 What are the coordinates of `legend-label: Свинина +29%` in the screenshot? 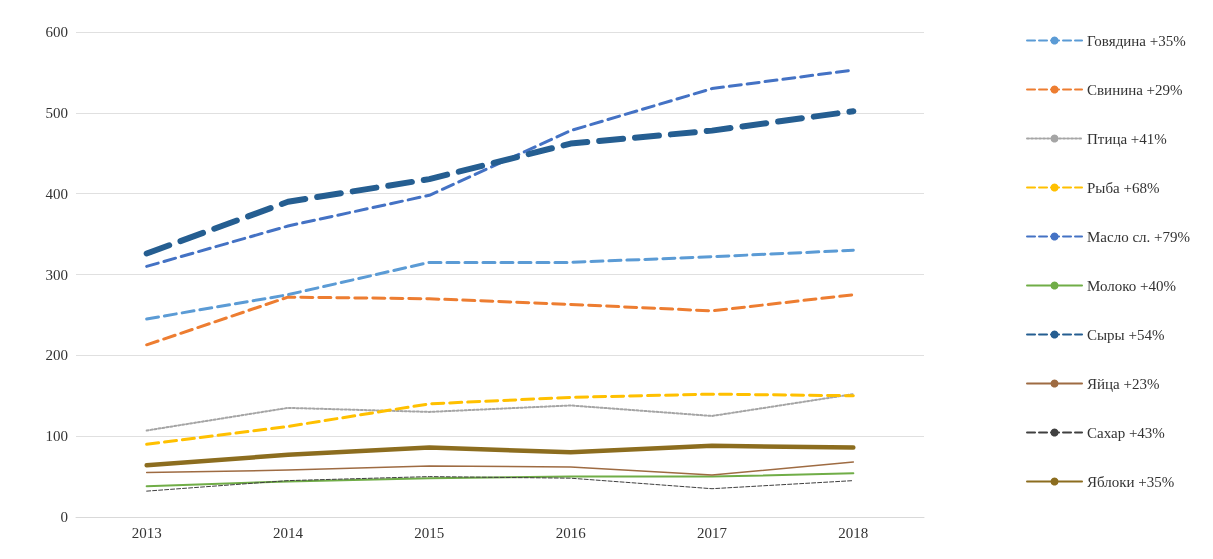 It's located at (1135, 89).